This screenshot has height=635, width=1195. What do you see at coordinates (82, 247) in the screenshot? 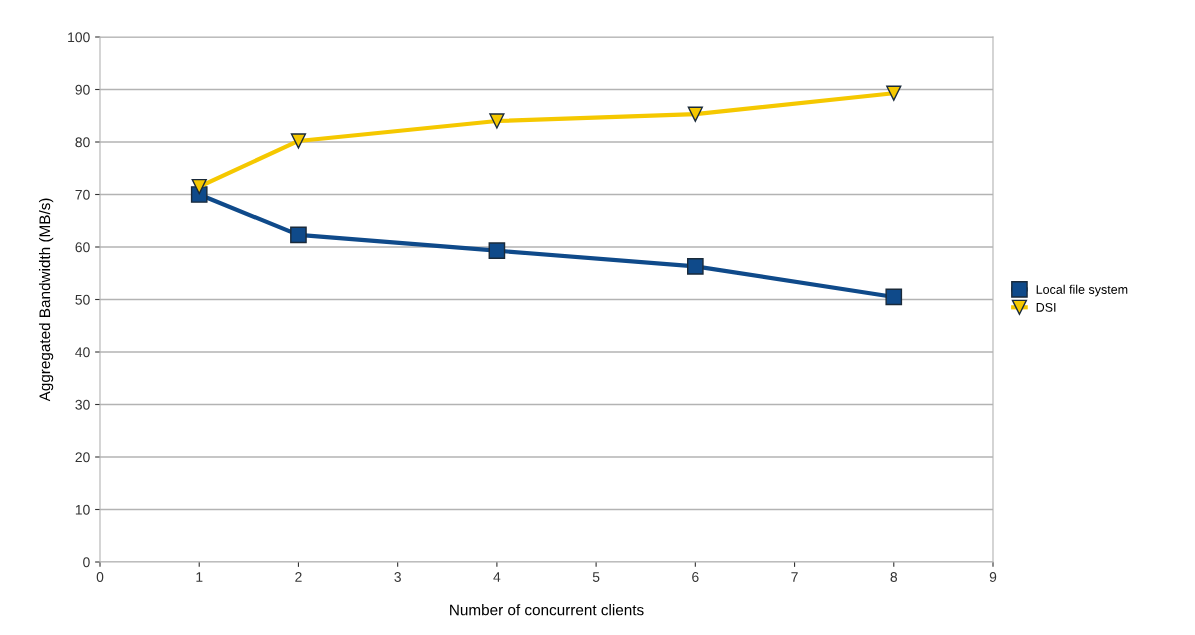
I see `y-tick-label: 60` at bounding box center [82, 247].